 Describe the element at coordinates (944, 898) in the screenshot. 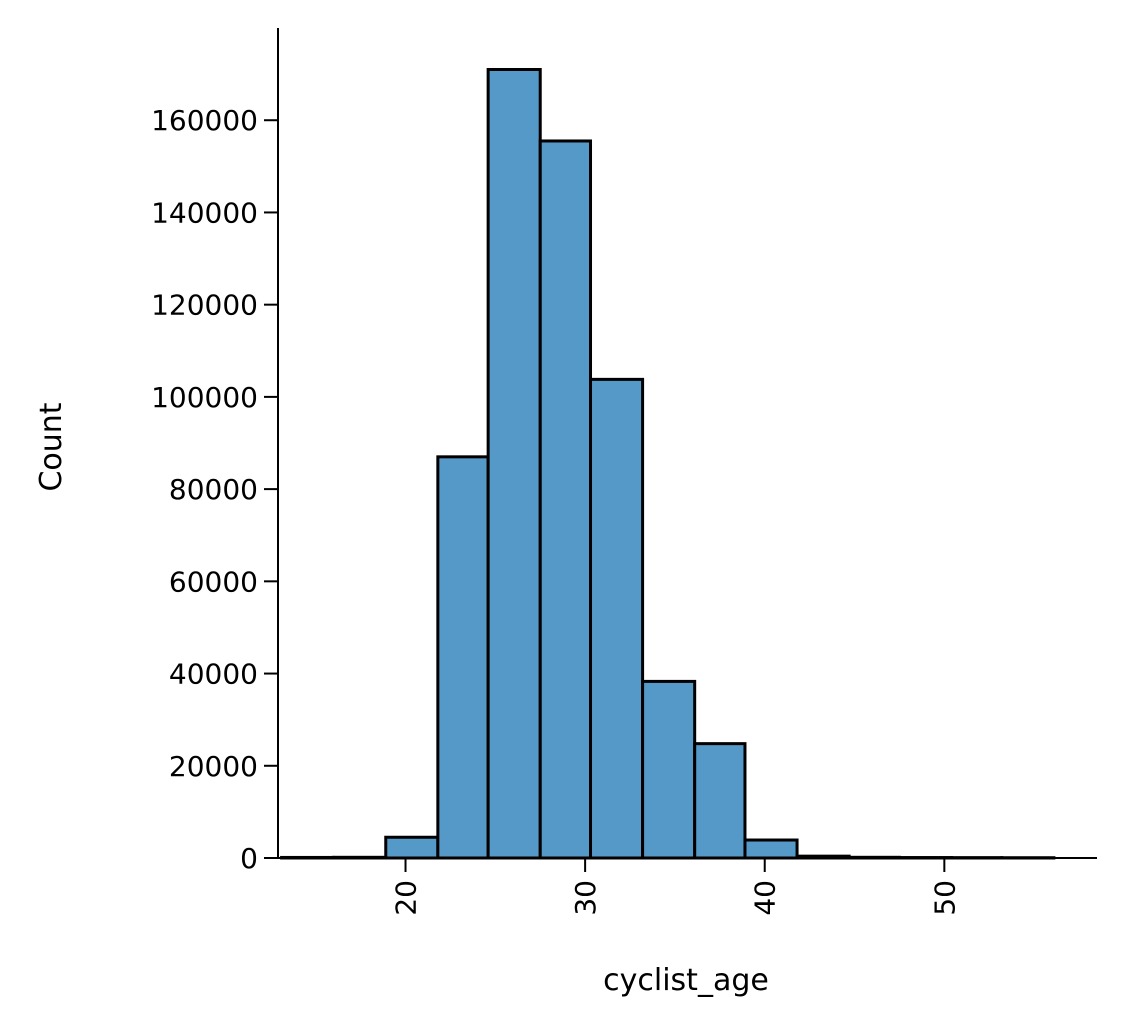

I see `x-tick-label-3: 50` at that location.